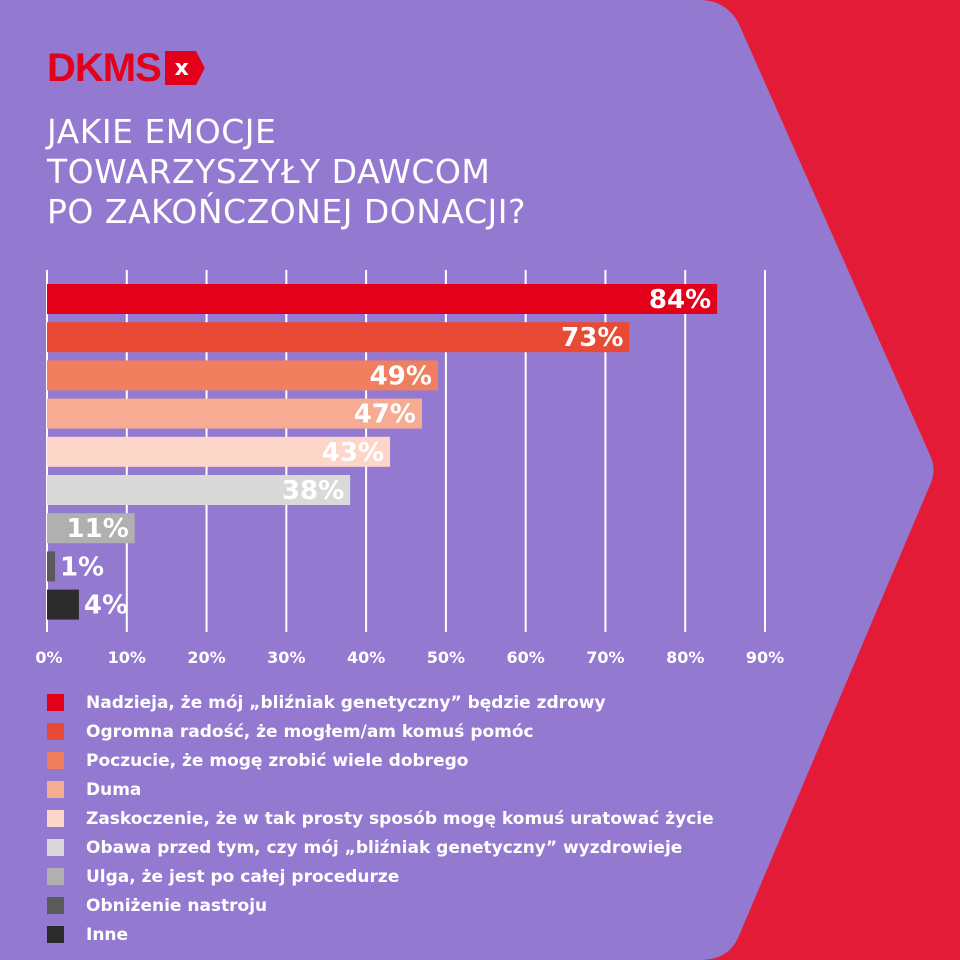  What do you see at coordinates (82, 567) in the screenshot?
I see `data-label: 1%` at bounding box center [82, 567].